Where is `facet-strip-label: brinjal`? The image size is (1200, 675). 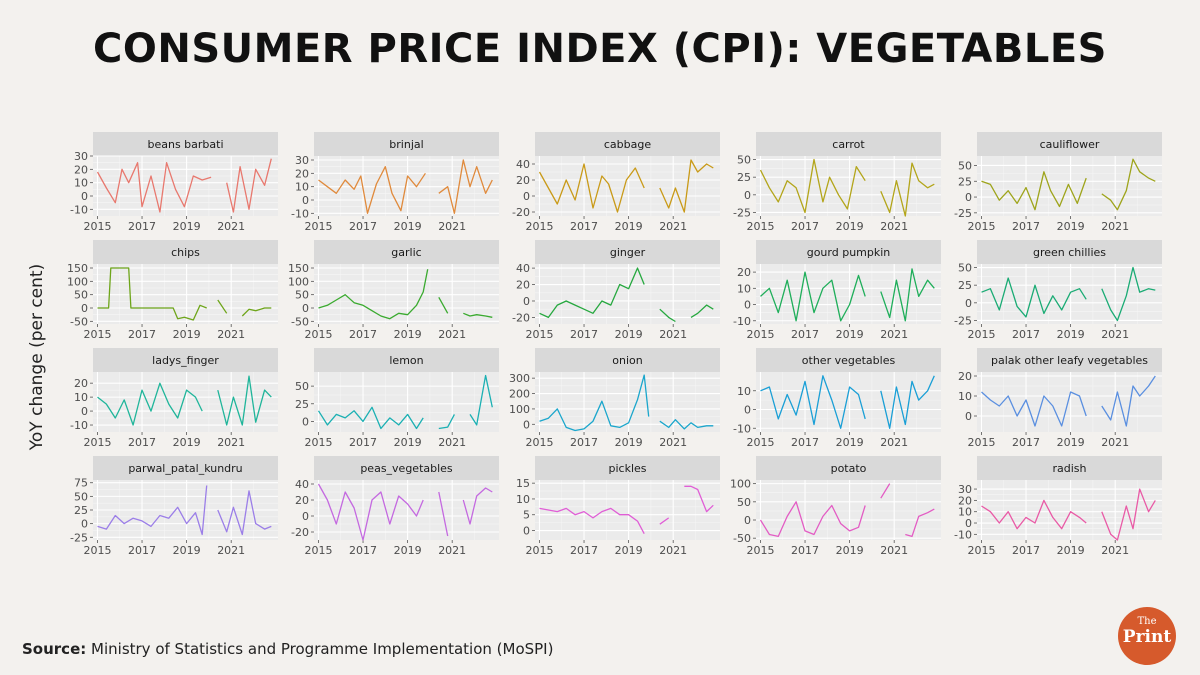 facet-strip-label: brinjal is located at coordinates (406, 144).